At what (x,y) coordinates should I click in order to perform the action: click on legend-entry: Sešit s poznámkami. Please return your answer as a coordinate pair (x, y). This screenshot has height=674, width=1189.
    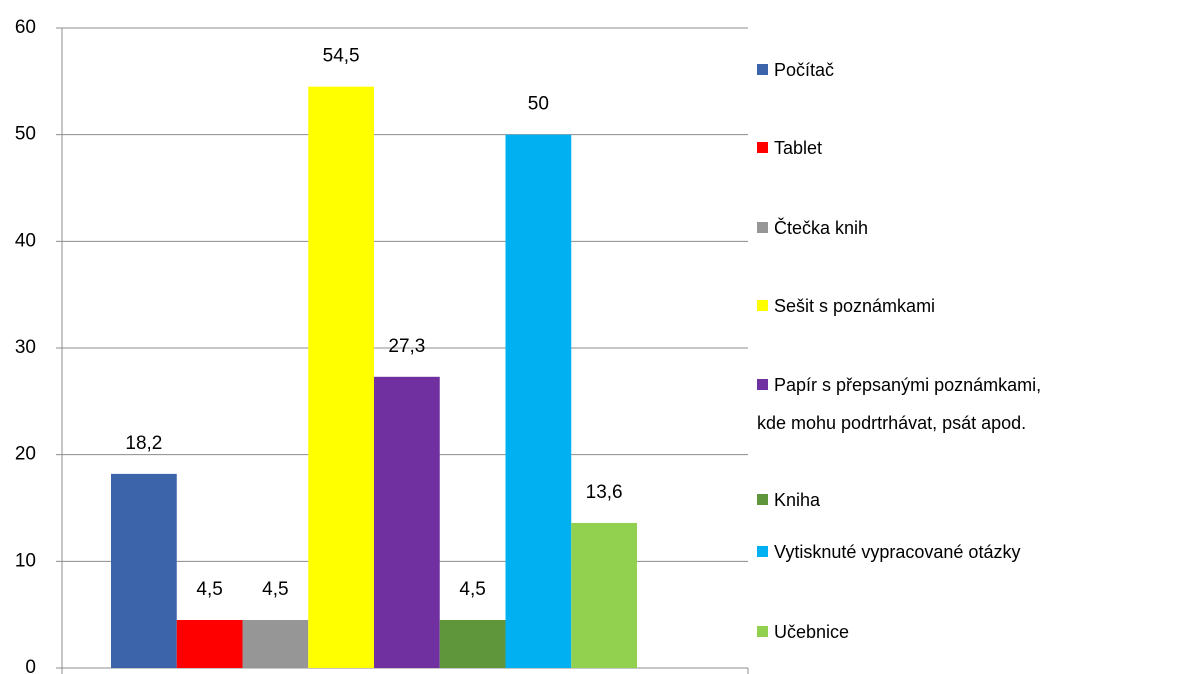
    Looking at the image, I should click on (962, 306).